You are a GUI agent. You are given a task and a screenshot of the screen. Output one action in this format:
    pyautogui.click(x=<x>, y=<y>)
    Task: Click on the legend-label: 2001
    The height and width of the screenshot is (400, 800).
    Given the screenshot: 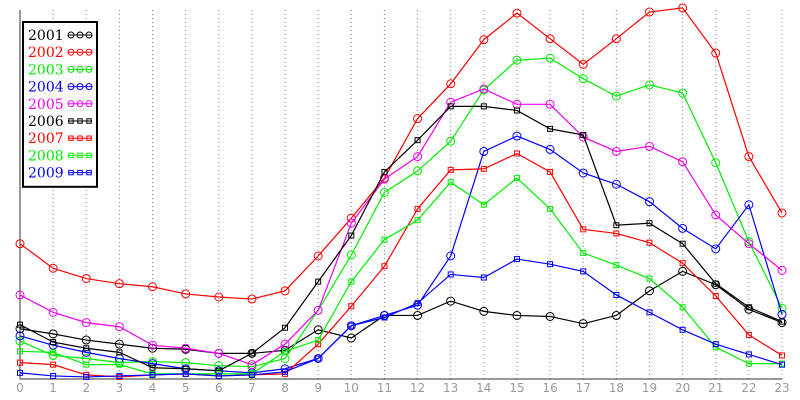 What is the action you would take?
    pyautogui.click(x=46, y=36)
    